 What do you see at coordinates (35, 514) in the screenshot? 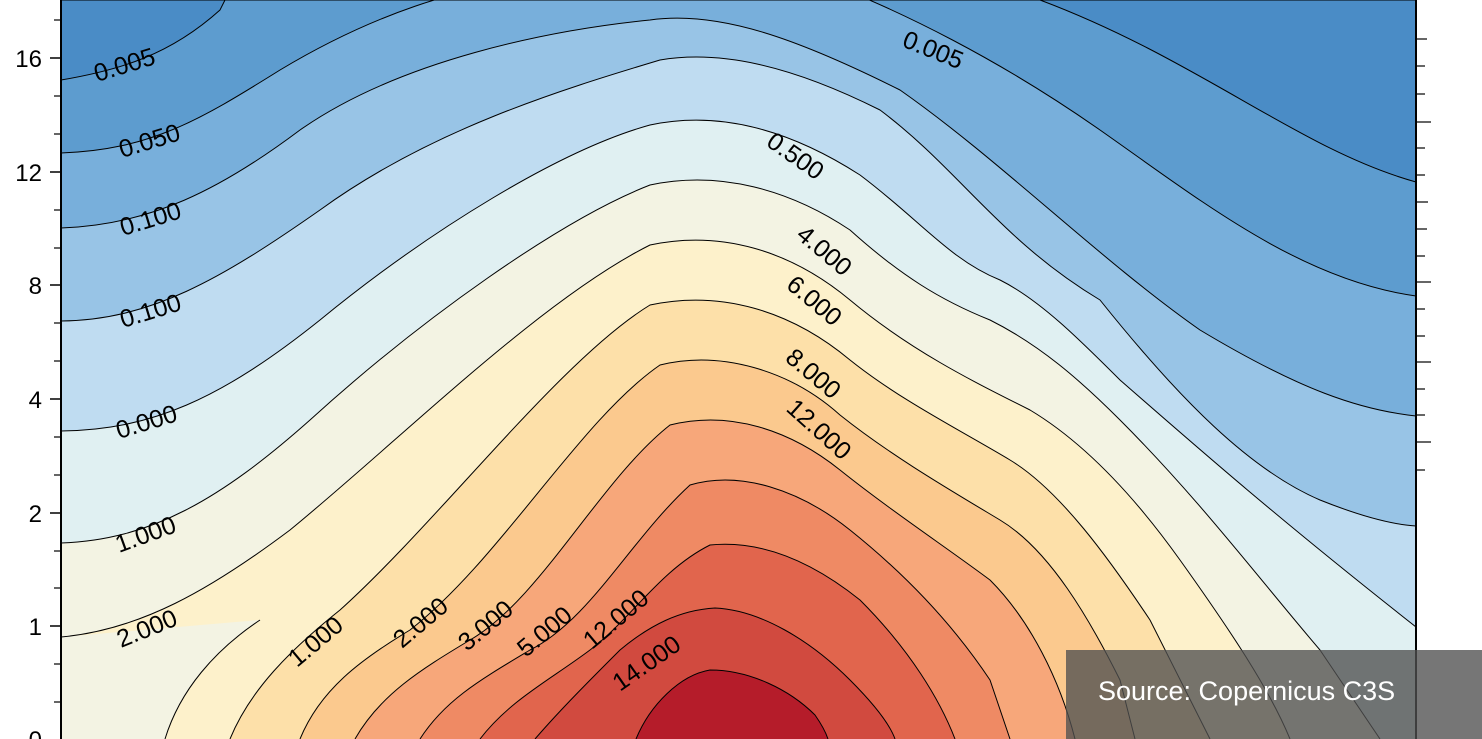
I see `y-tick-label: 2` at bounding box center [35, 514].